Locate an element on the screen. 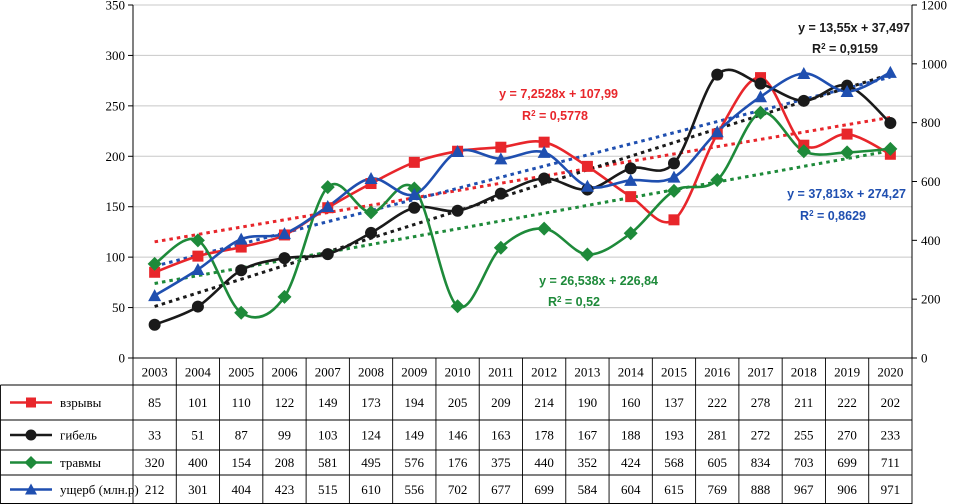  table-cell: 51 is located at coordinates (197, 435).